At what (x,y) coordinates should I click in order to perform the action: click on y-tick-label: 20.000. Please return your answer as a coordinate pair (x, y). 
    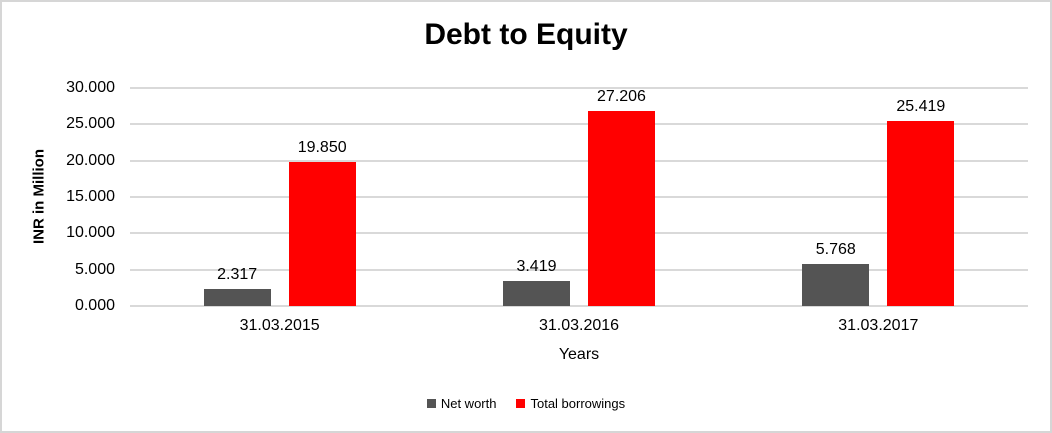
    Looking at the image, I should click on (90, 160).